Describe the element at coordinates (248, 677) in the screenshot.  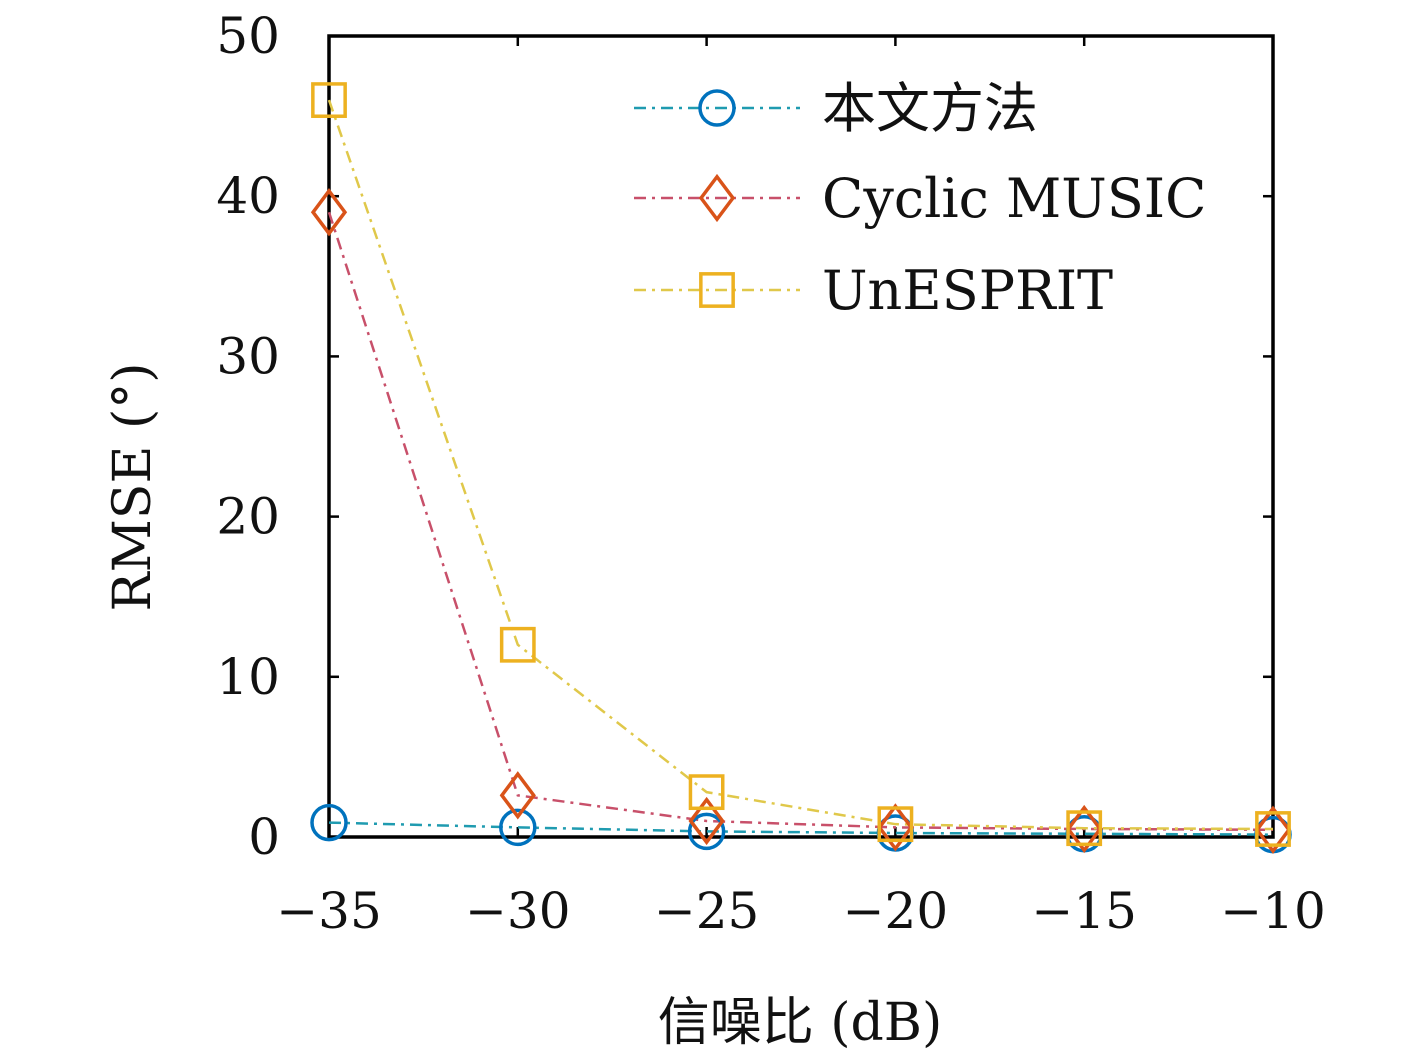
I see `y-tick-label: 10` at that location.